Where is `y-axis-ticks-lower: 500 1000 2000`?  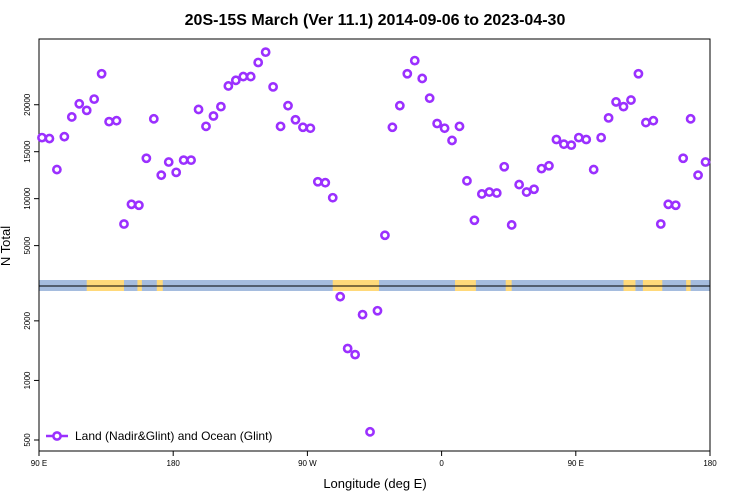
y-axis-ticks-lower: 500 1000 2000 is located at coordinates (31, 379).